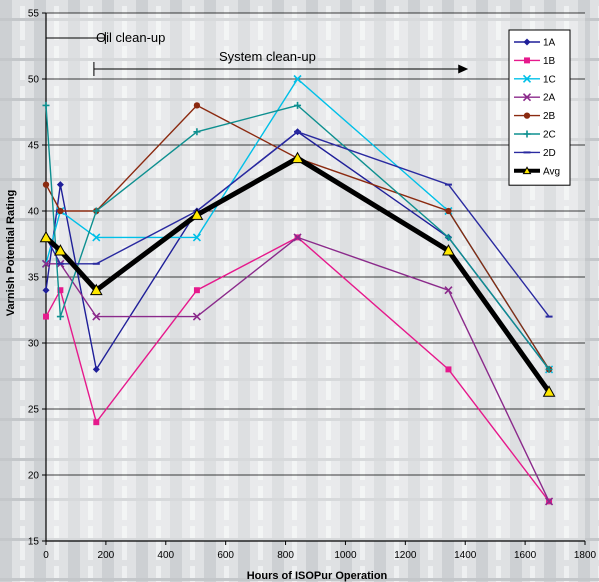 The width and height of the screenshot is (599, 582). What do you see at coordinates (465, 555) in the screenshot?
I see `x-tick-label: 1400` at bounding box center [465, 555].